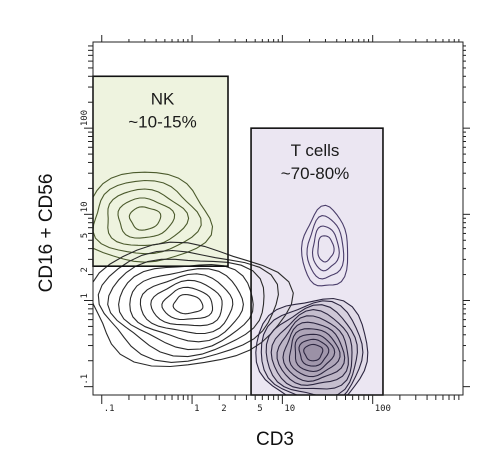 The width and height of the screenshot is (493, 464). Describe the element at coordinates (289, 409) in the screenshot. I see `x-tick-label: 10` at that location.